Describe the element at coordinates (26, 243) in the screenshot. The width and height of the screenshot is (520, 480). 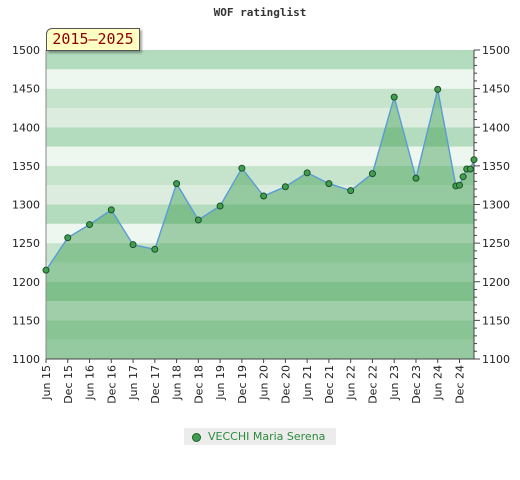
I see `y-tick-label-left: 1250` at that location.